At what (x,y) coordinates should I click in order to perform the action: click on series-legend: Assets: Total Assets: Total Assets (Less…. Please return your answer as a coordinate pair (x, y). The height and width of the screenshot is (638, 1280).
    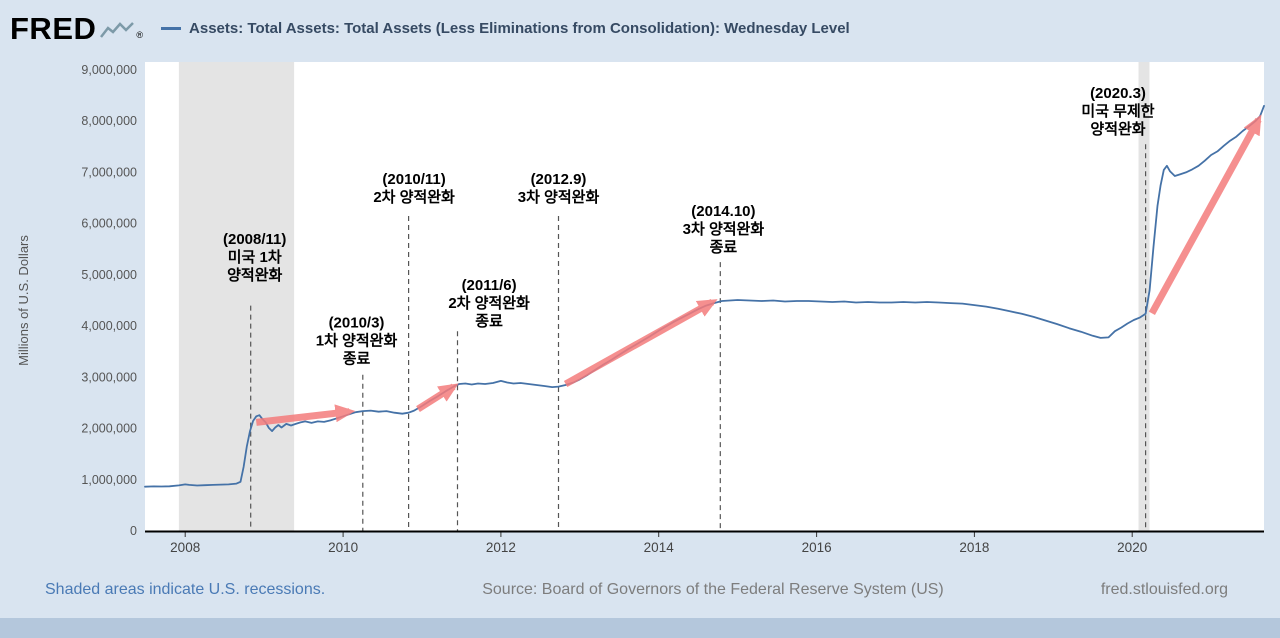
    Looking at the image, I should click on (505, 28).